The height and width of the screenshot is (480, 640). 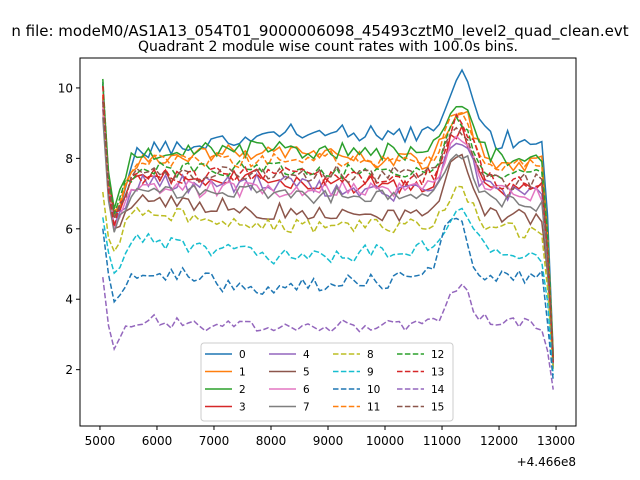 I want to click on x-tick-label: 10000, so click(x=385, y=441).